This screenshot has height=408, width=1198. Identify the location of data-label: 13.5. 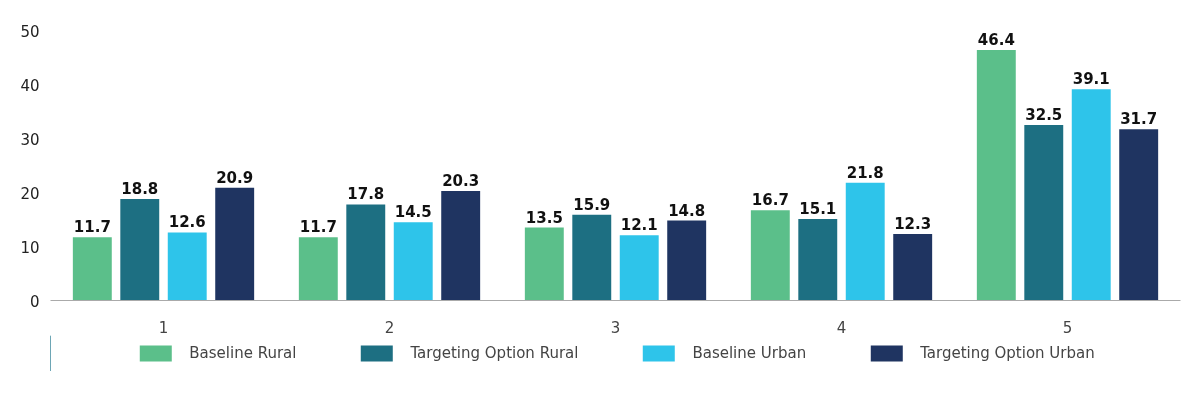
(544, 217).